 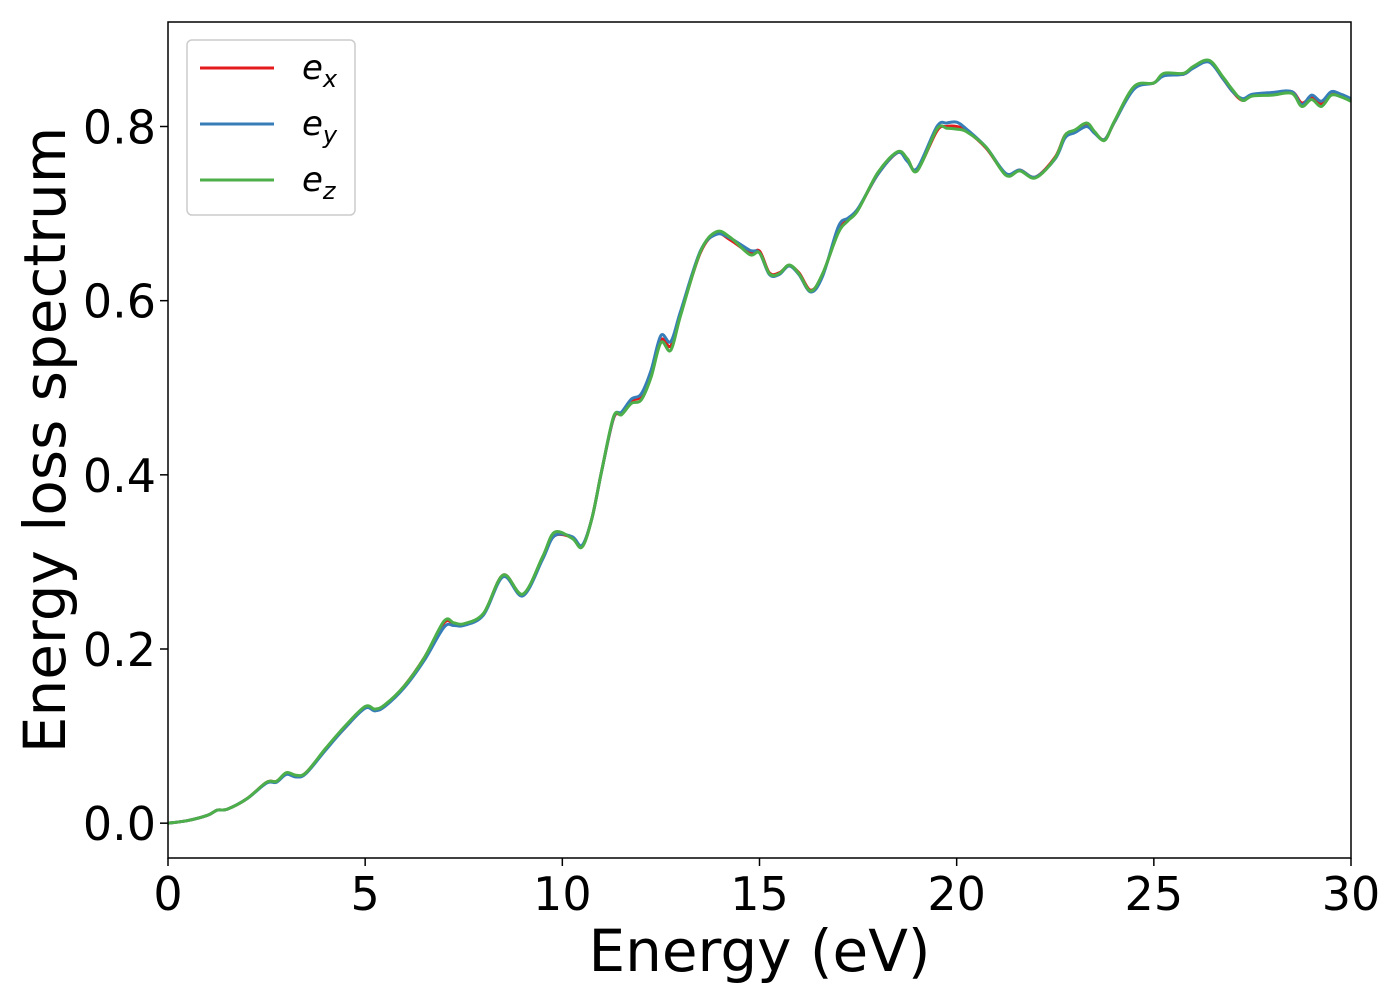 I want to click on x-tick-label: 30, so click(x=1351, y=894).